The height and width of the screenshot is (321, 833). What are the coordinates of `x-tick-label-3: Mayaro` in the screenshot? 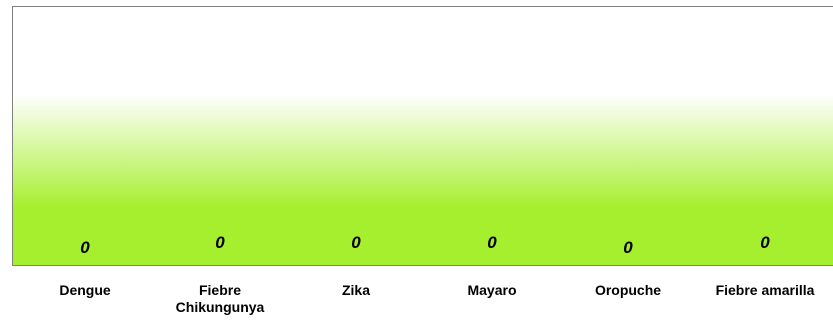 It's located at (492, 290).